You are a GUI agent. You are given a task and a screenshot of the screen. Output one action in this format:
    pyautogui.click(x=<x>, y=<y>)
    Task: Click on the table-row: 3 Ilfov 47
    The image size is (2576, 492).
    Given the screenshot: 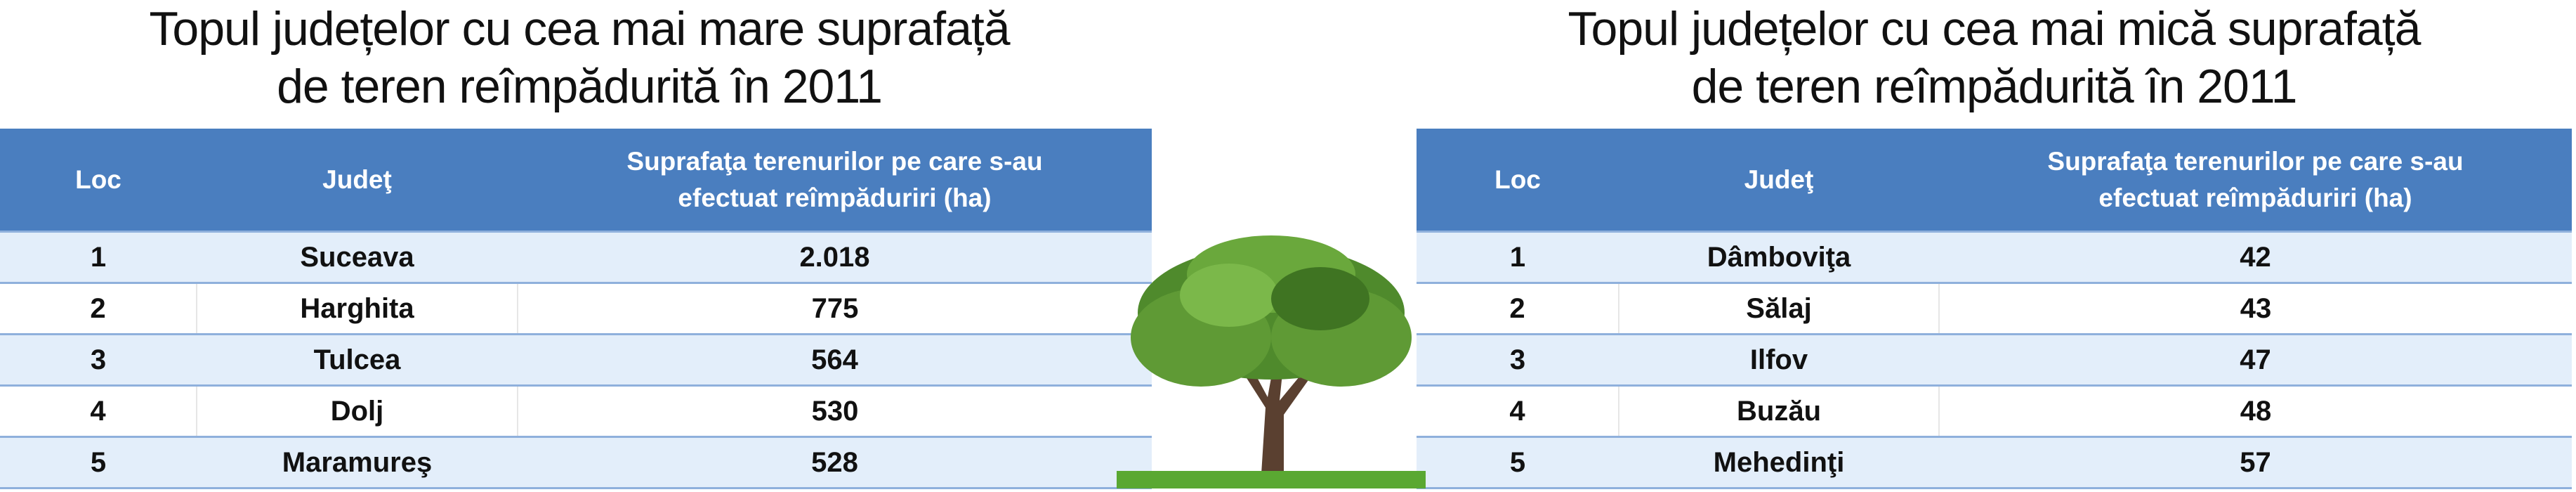 What is the action you would take?
    pyautogui.click(x=1994, y=360)
    